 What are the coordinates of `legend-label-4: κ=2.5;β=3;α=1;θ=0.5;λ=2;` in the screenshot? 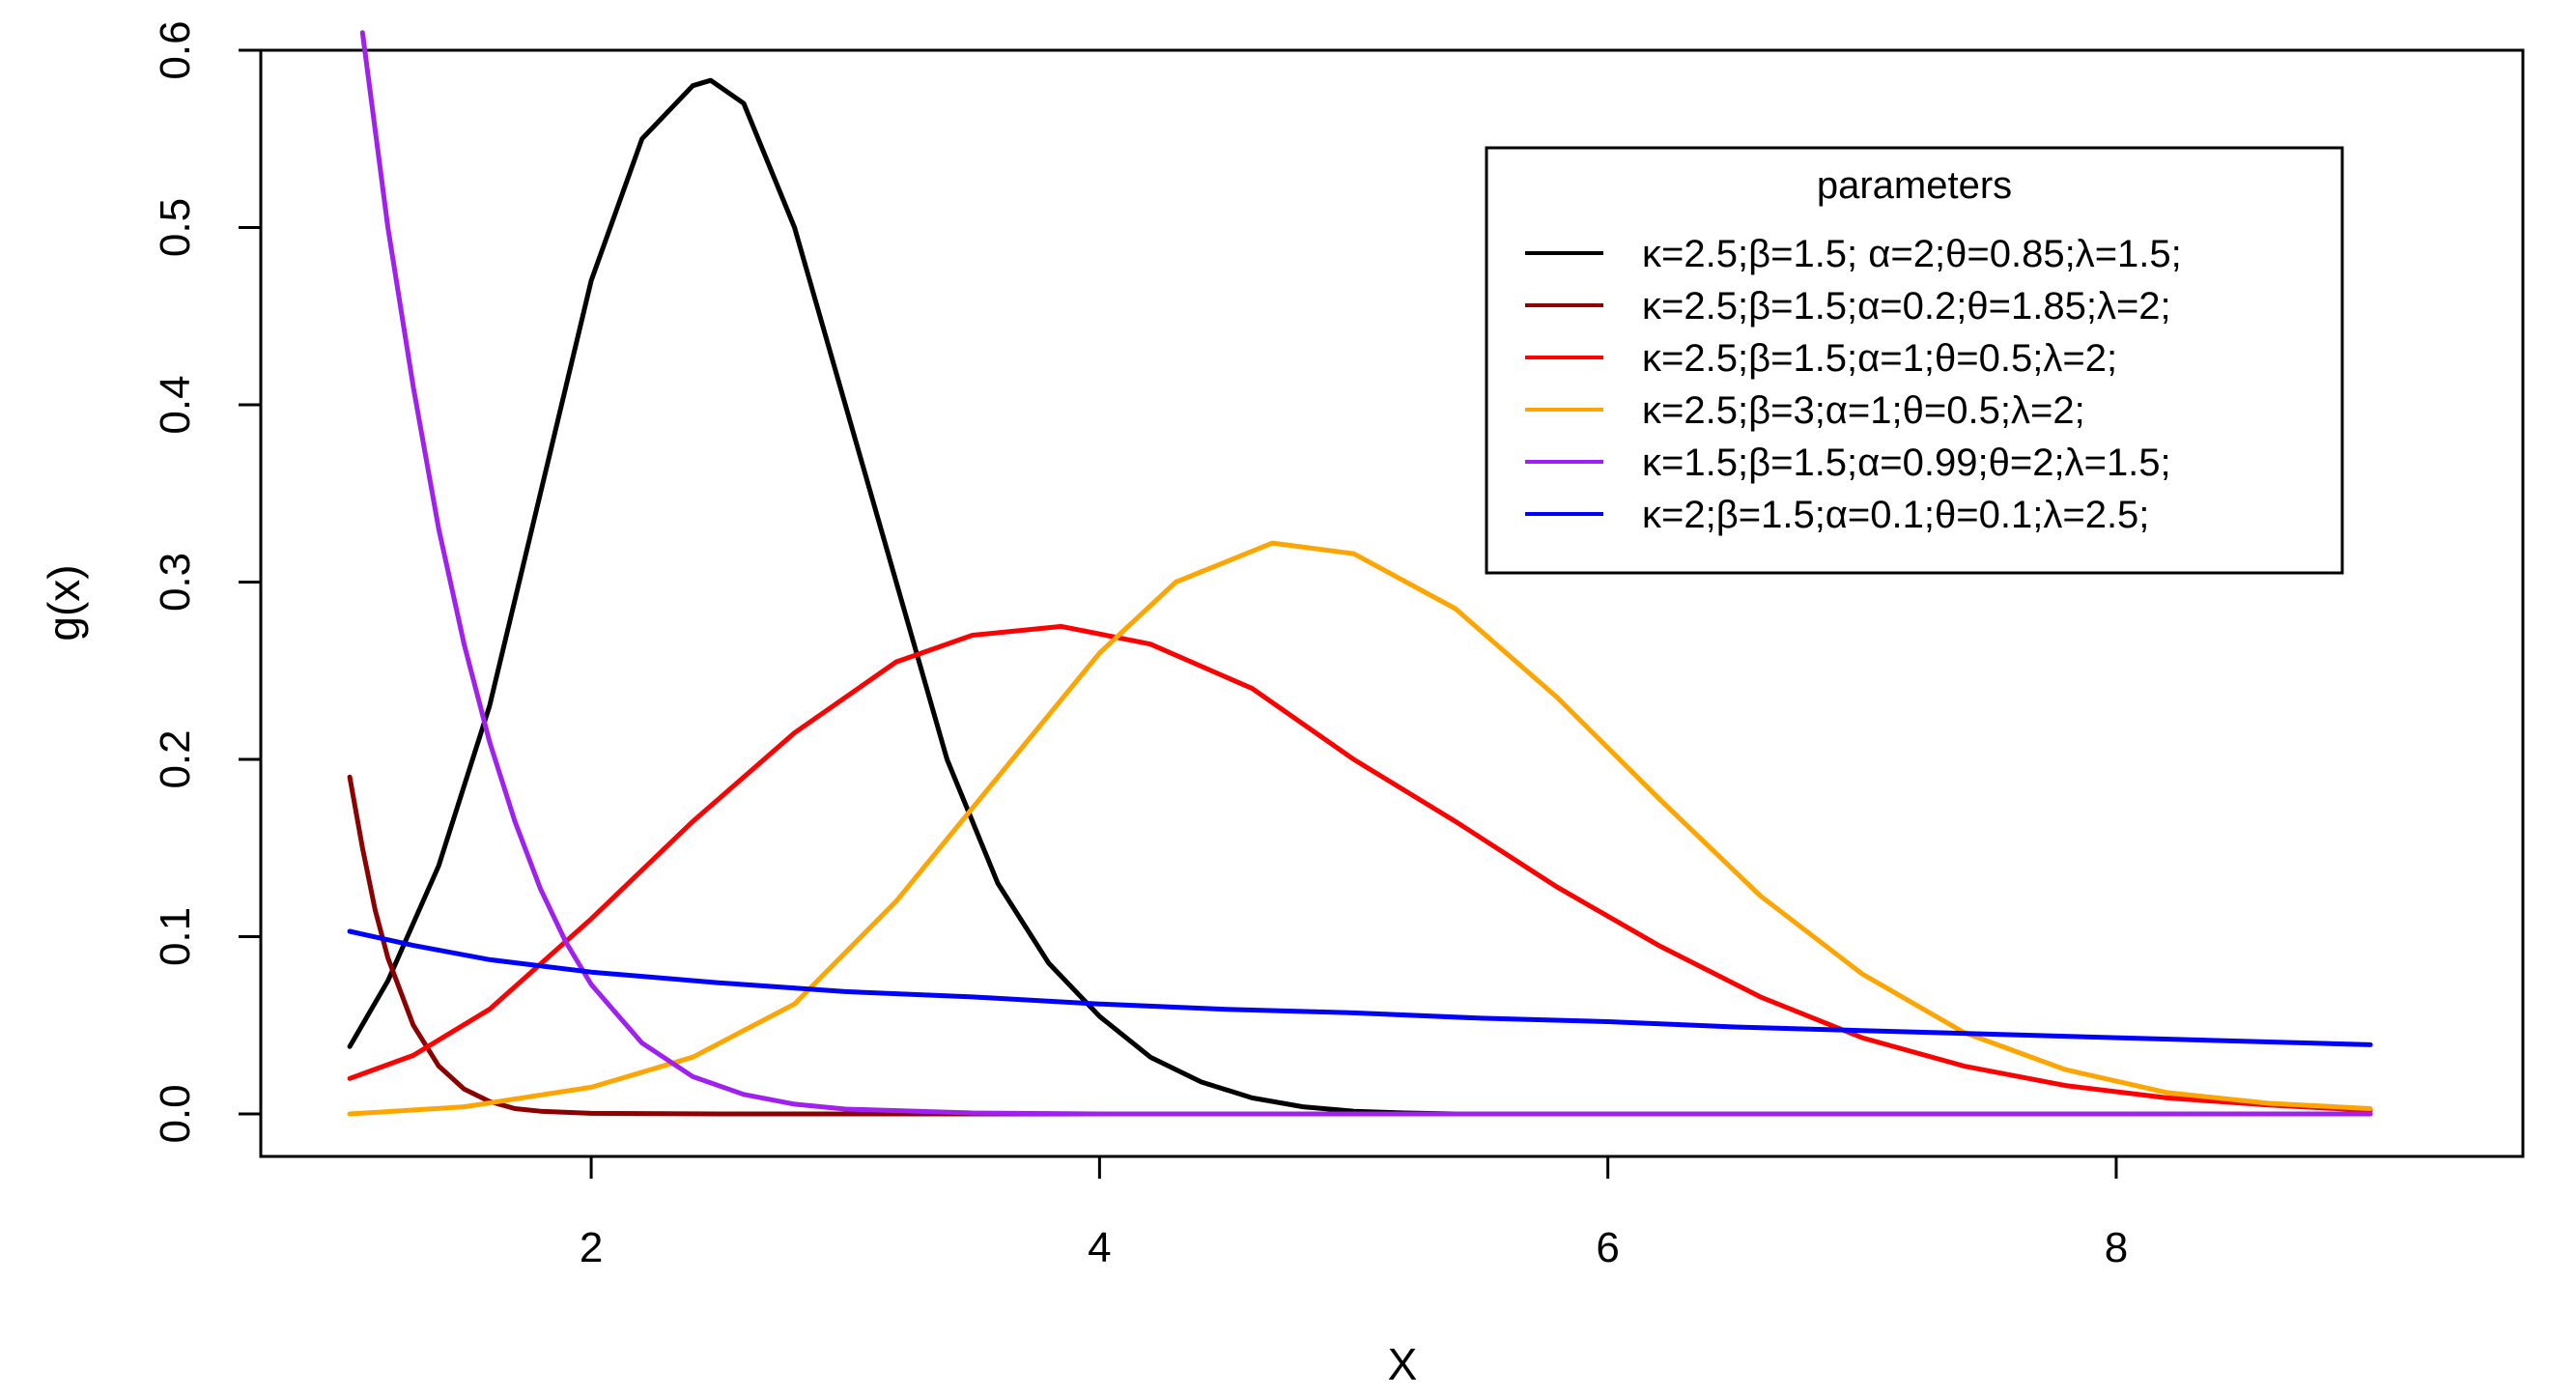 It's located at (1863, 410).